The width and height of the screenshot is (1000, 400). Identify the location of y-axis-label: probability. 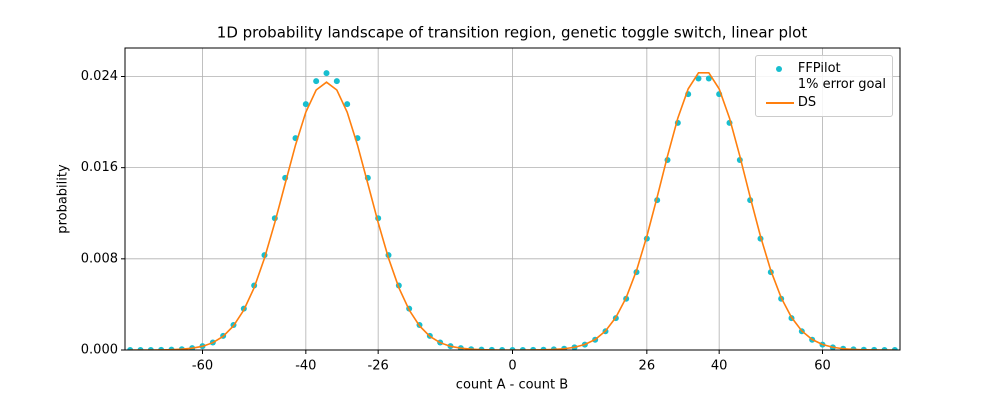
(63, 199).